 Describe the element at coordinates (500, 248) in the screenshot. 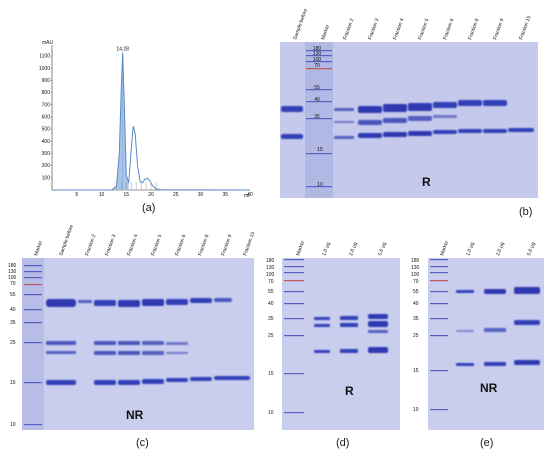

I see `lane-label: 2.0 μg` at that location.